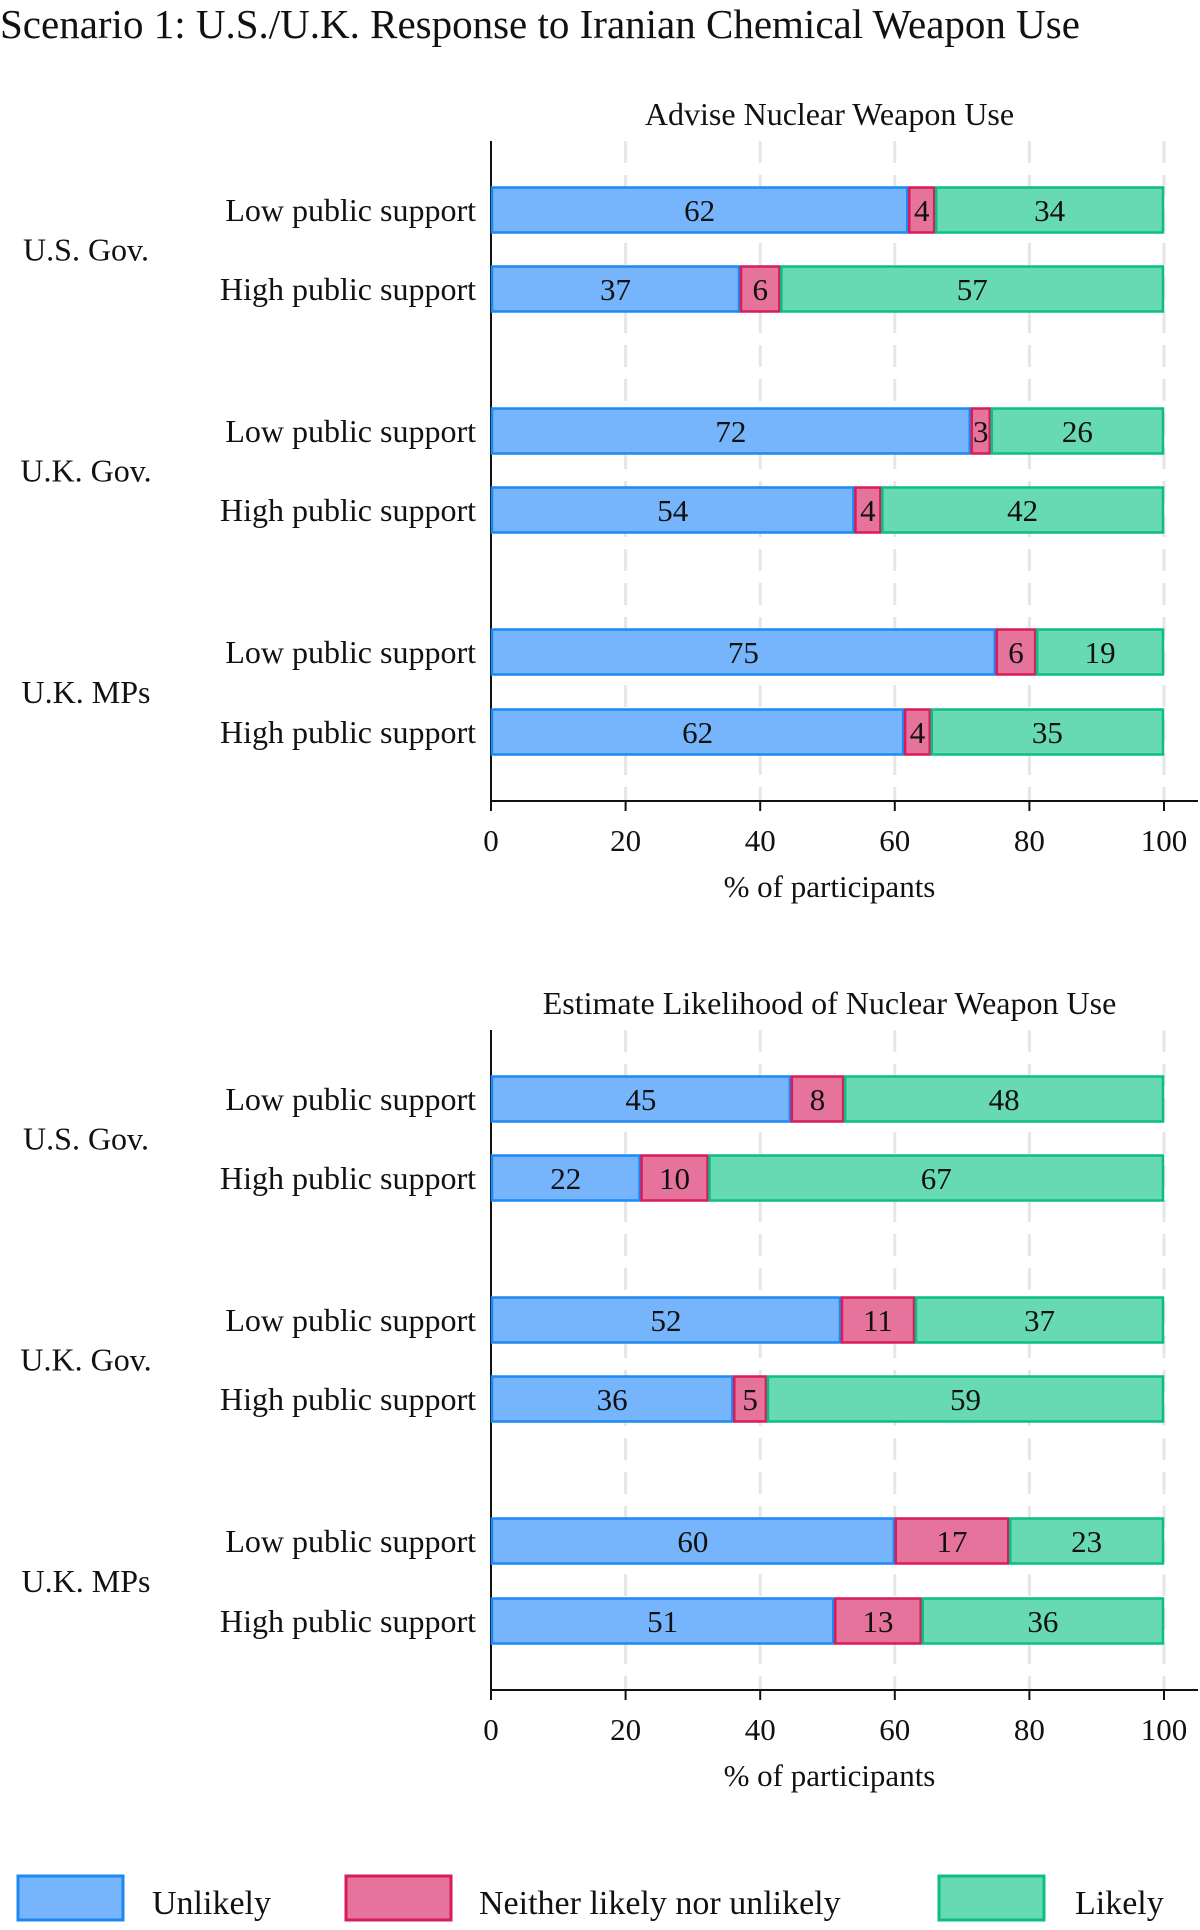  I want to click on data-label: 51, so click(662, 1621).